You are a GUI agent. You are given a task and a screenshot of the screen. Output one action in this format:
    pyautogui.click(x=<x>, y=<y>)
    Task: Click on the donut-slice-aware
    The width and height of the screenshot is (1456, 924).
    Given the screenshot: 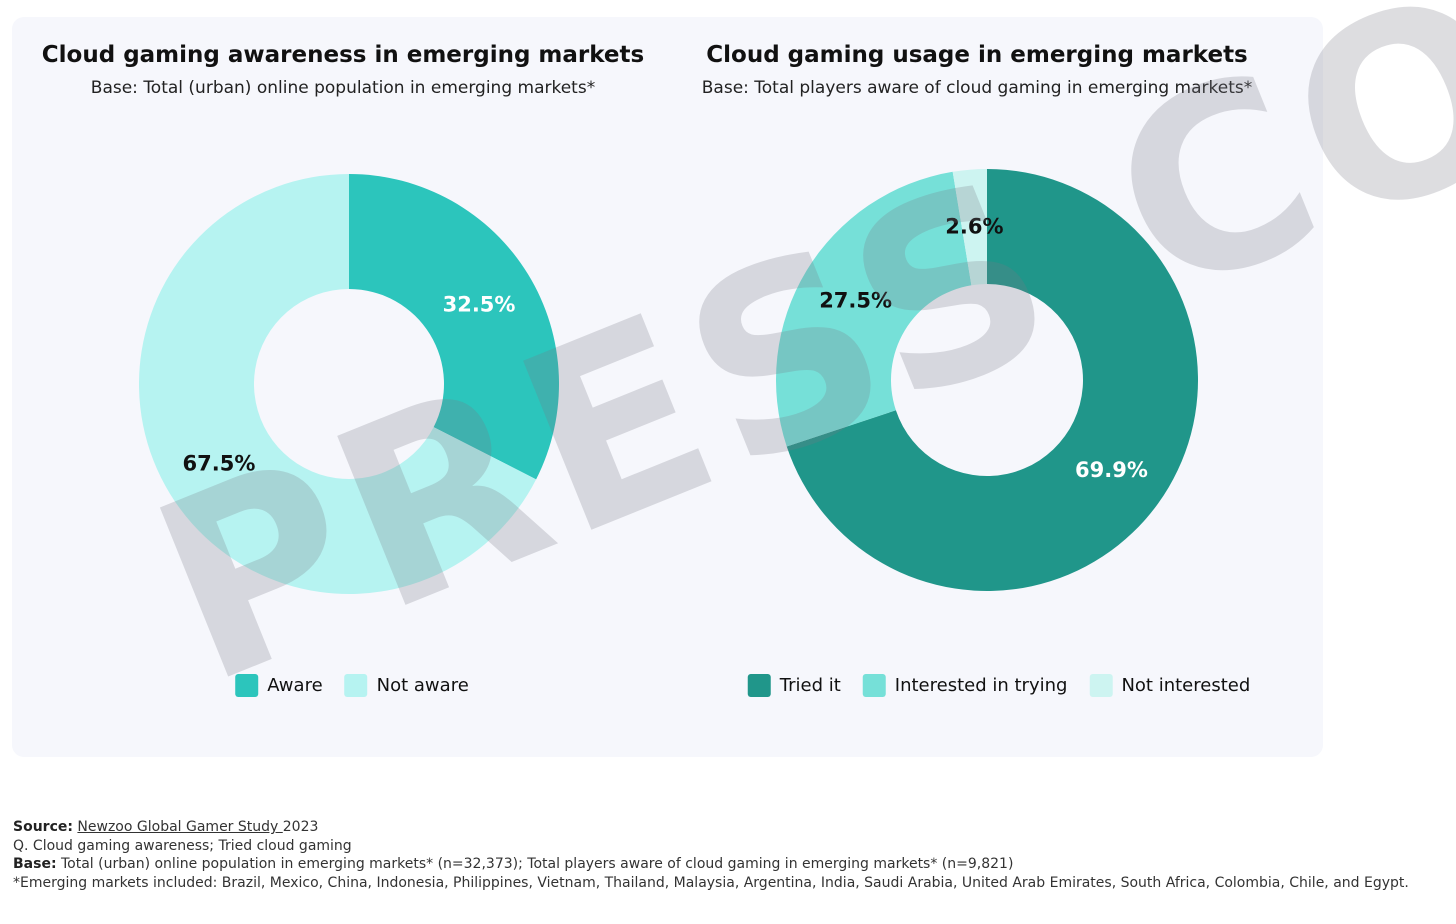 What is the action you would take?
    pyautogui.click(x=454, y=327)
    